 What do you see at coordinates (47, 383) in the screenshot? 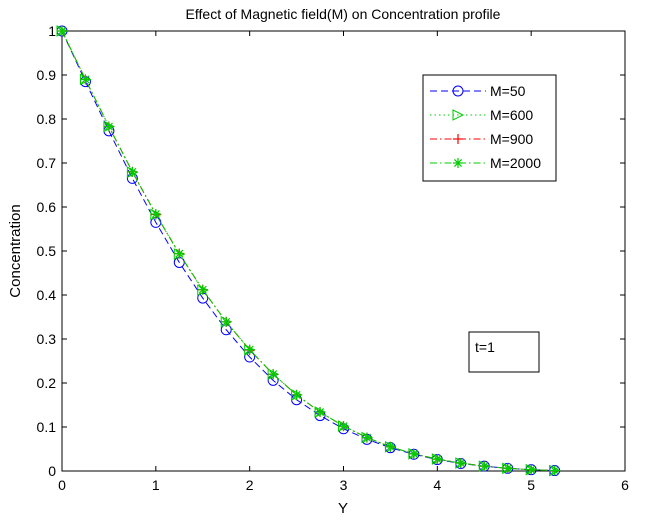
I see `y-tick-label: 0.2` at bounding box center [47, 383].